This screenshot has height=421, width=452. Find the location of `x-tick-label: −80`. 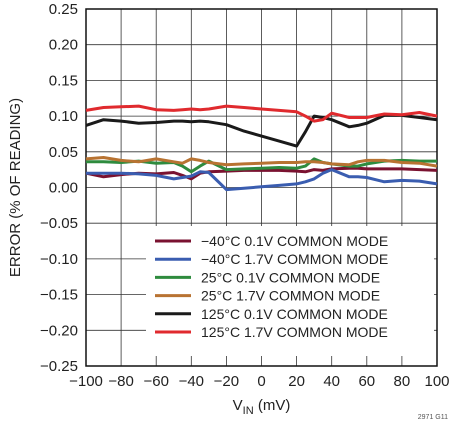

x-tick-label: −80 is located at coordinates (120, 381).